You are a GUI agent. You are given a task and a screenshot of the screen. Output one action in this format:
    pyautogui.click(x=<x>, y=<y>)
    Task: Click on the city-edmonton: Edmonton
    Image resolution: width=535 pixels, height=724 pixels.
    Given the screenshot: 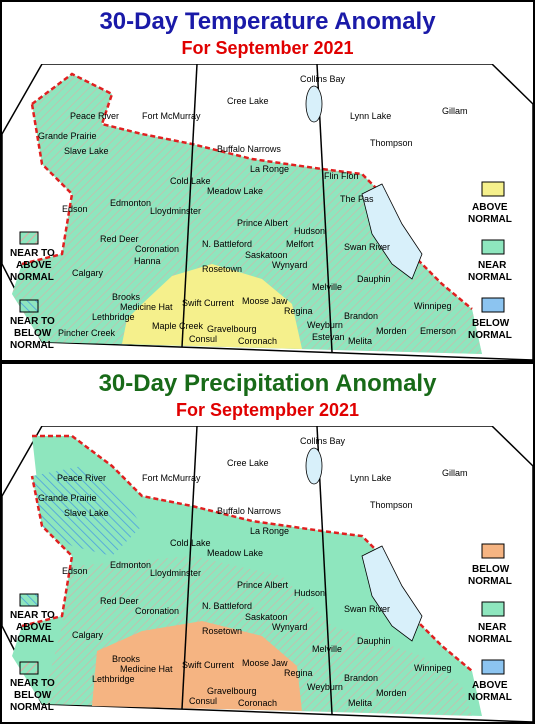 What is the action you would take?
    pyautogui.click(x=130, y=203)
    